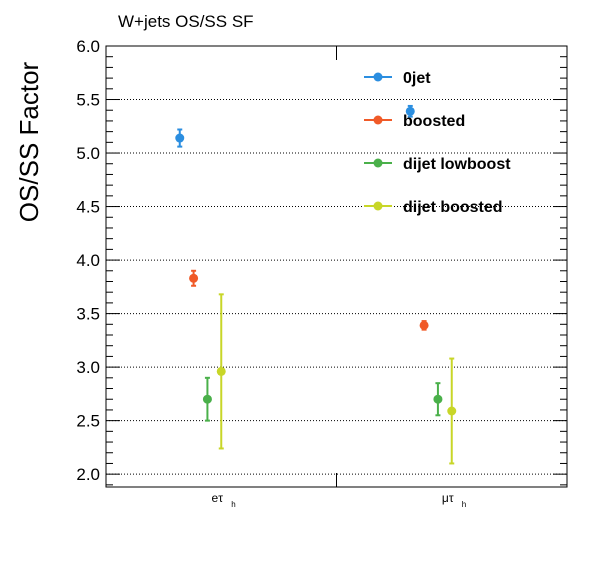  Describe the element at coordinates (434, 121) in the screenshot. I see `legend-label: boosted` at that location.